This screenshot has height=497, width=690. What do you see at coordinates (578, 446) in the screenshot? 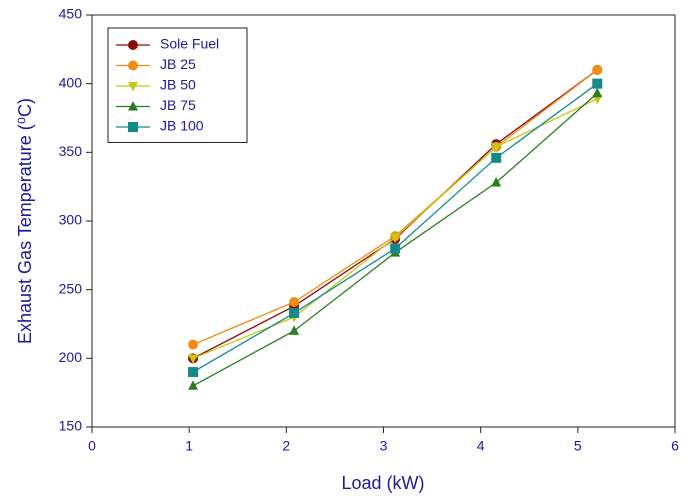
I see `x-tick-label: 5` at bounding box center [578, 446].